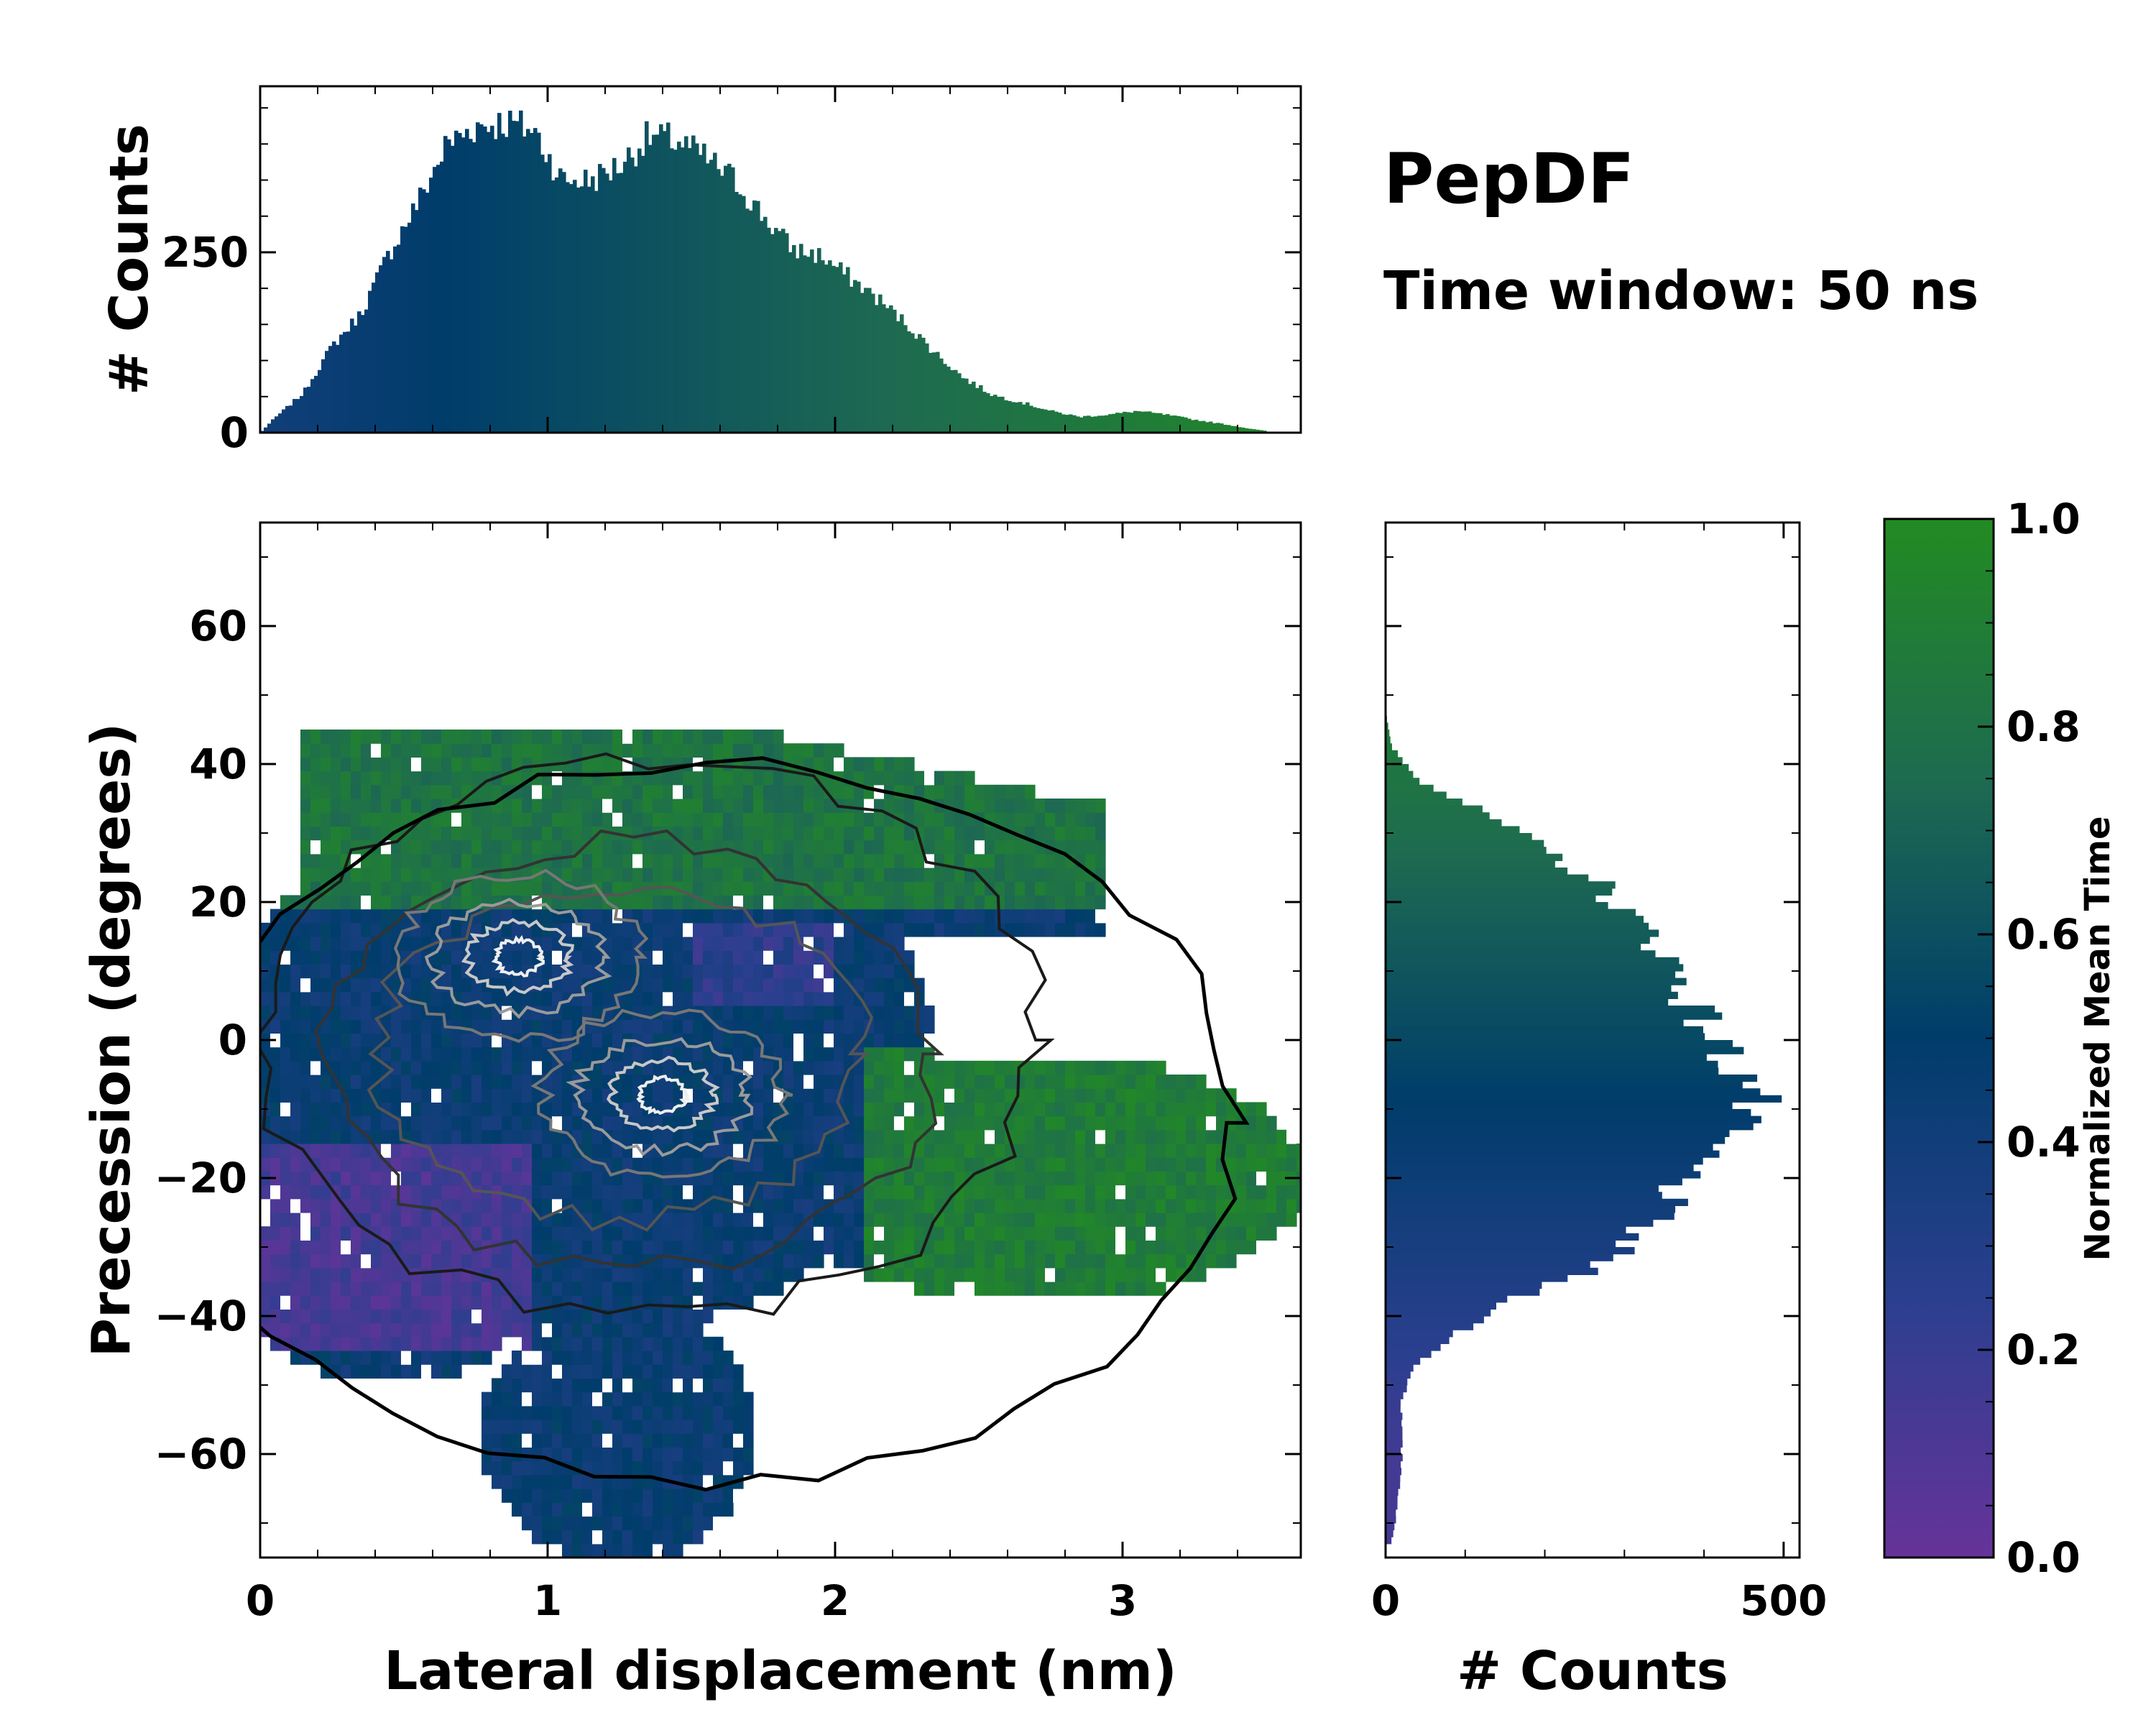 The width and height of the screenshot is (2156, 1725). I want to click on density-contour, so click(518, 957).